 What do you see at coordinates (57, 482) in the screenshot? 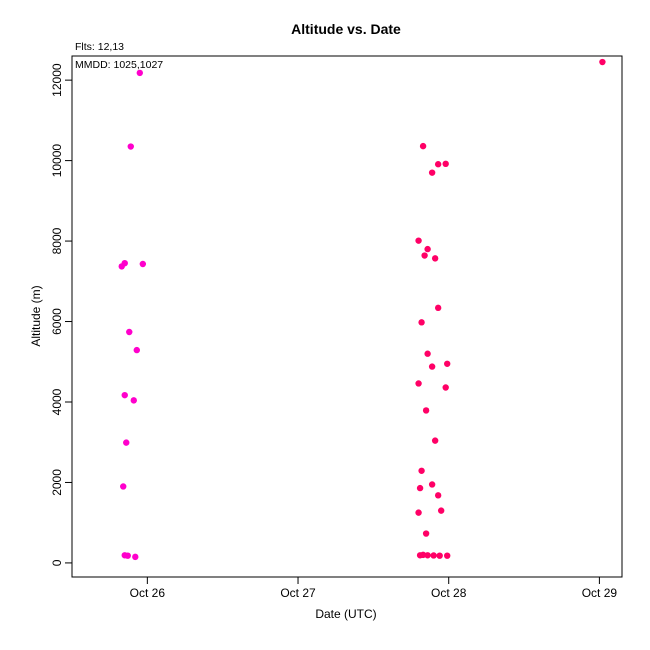
I see `y-tick-label: 2000` at bounding box center [57, 482].